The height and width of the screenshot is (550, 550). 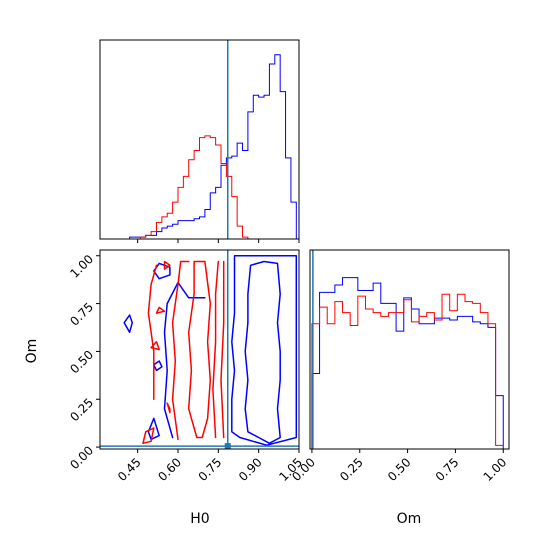 What do you see at coordinates (199, 187) in the screenshot?
I see `hist-H0-series-2-step` at bounding box center [199, 187].